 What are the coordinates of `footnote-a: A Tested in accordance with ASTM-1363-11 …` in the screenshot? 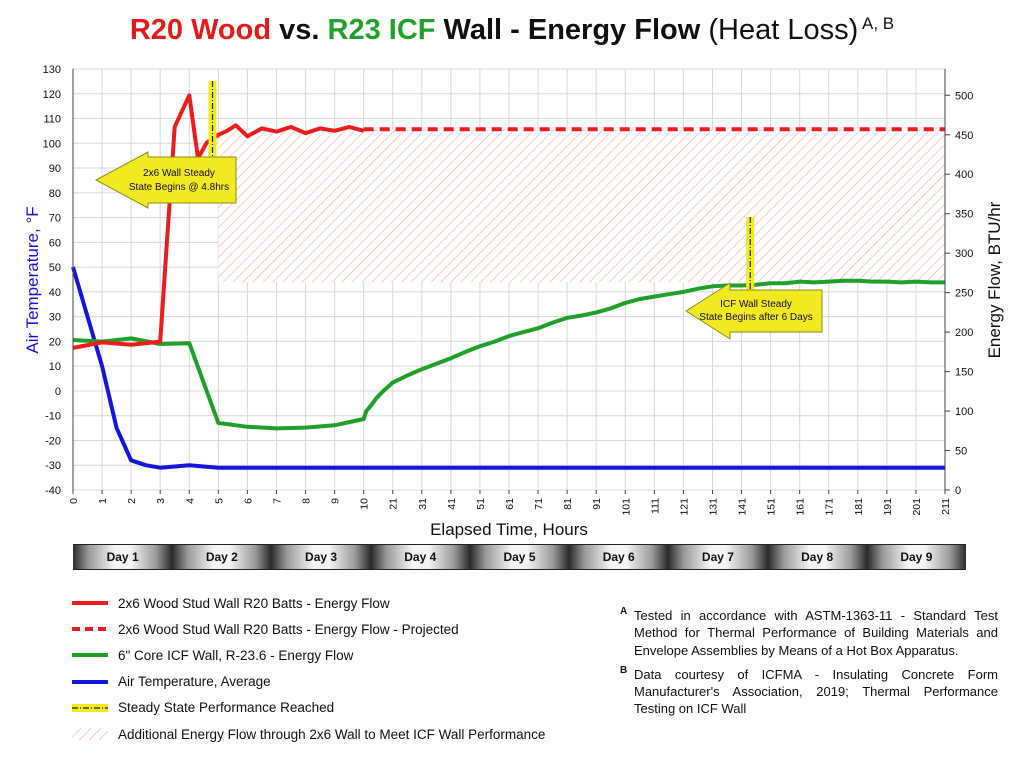 It's located at (809, 632).